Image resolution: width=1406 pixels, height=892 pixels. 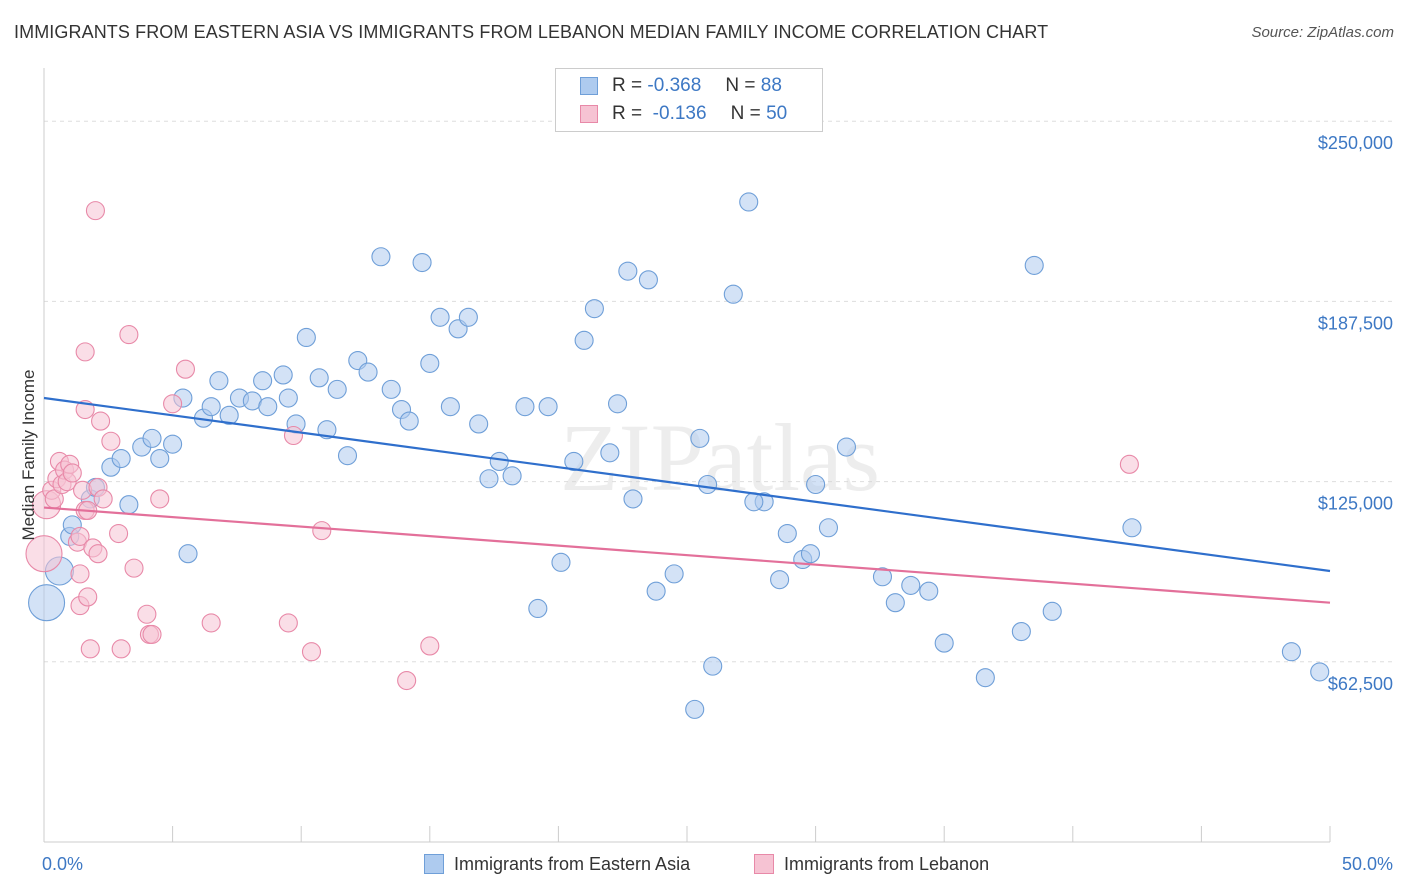 What do you see at coordinates (1355, 323) in the screenshot?
I see `y-tick-label-2: $187,500` at bounding box center [1355, 323].